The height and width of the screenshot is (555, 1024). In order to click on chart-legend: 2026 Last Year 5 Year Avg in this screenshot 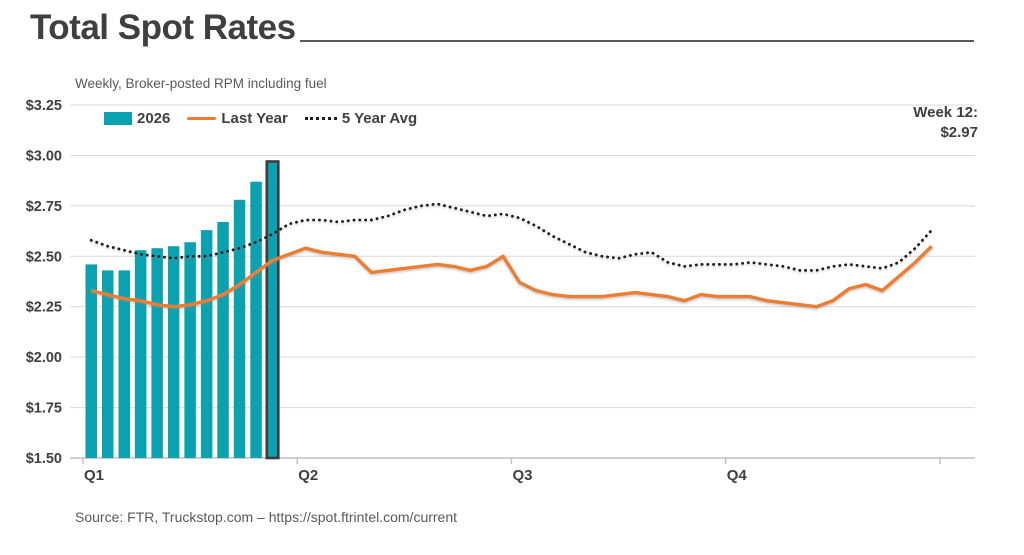, I will do `click(260, 118)`.